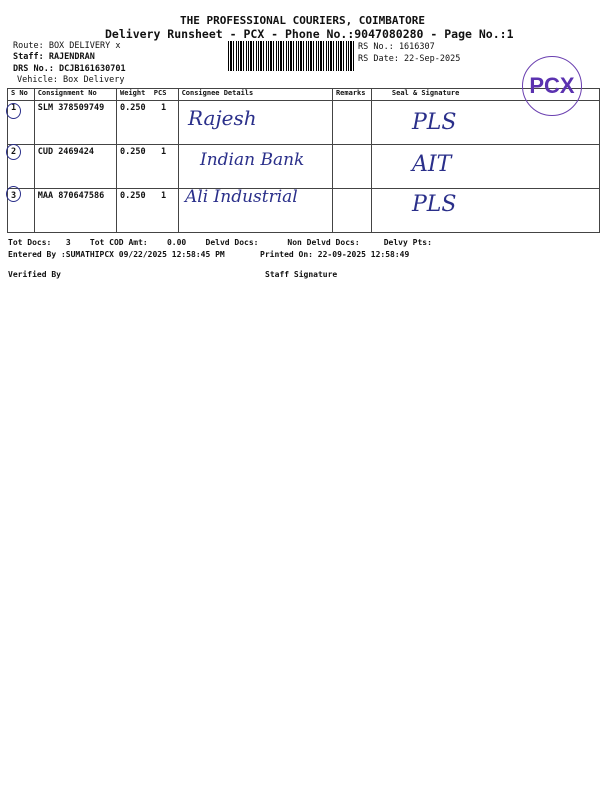 This screenshot has height=800, width=600. What do you see at coordinates (54, 57) in the screenshot?
I see `staff: Staff: RAJENDRAN` at bounding box center [54, 57].